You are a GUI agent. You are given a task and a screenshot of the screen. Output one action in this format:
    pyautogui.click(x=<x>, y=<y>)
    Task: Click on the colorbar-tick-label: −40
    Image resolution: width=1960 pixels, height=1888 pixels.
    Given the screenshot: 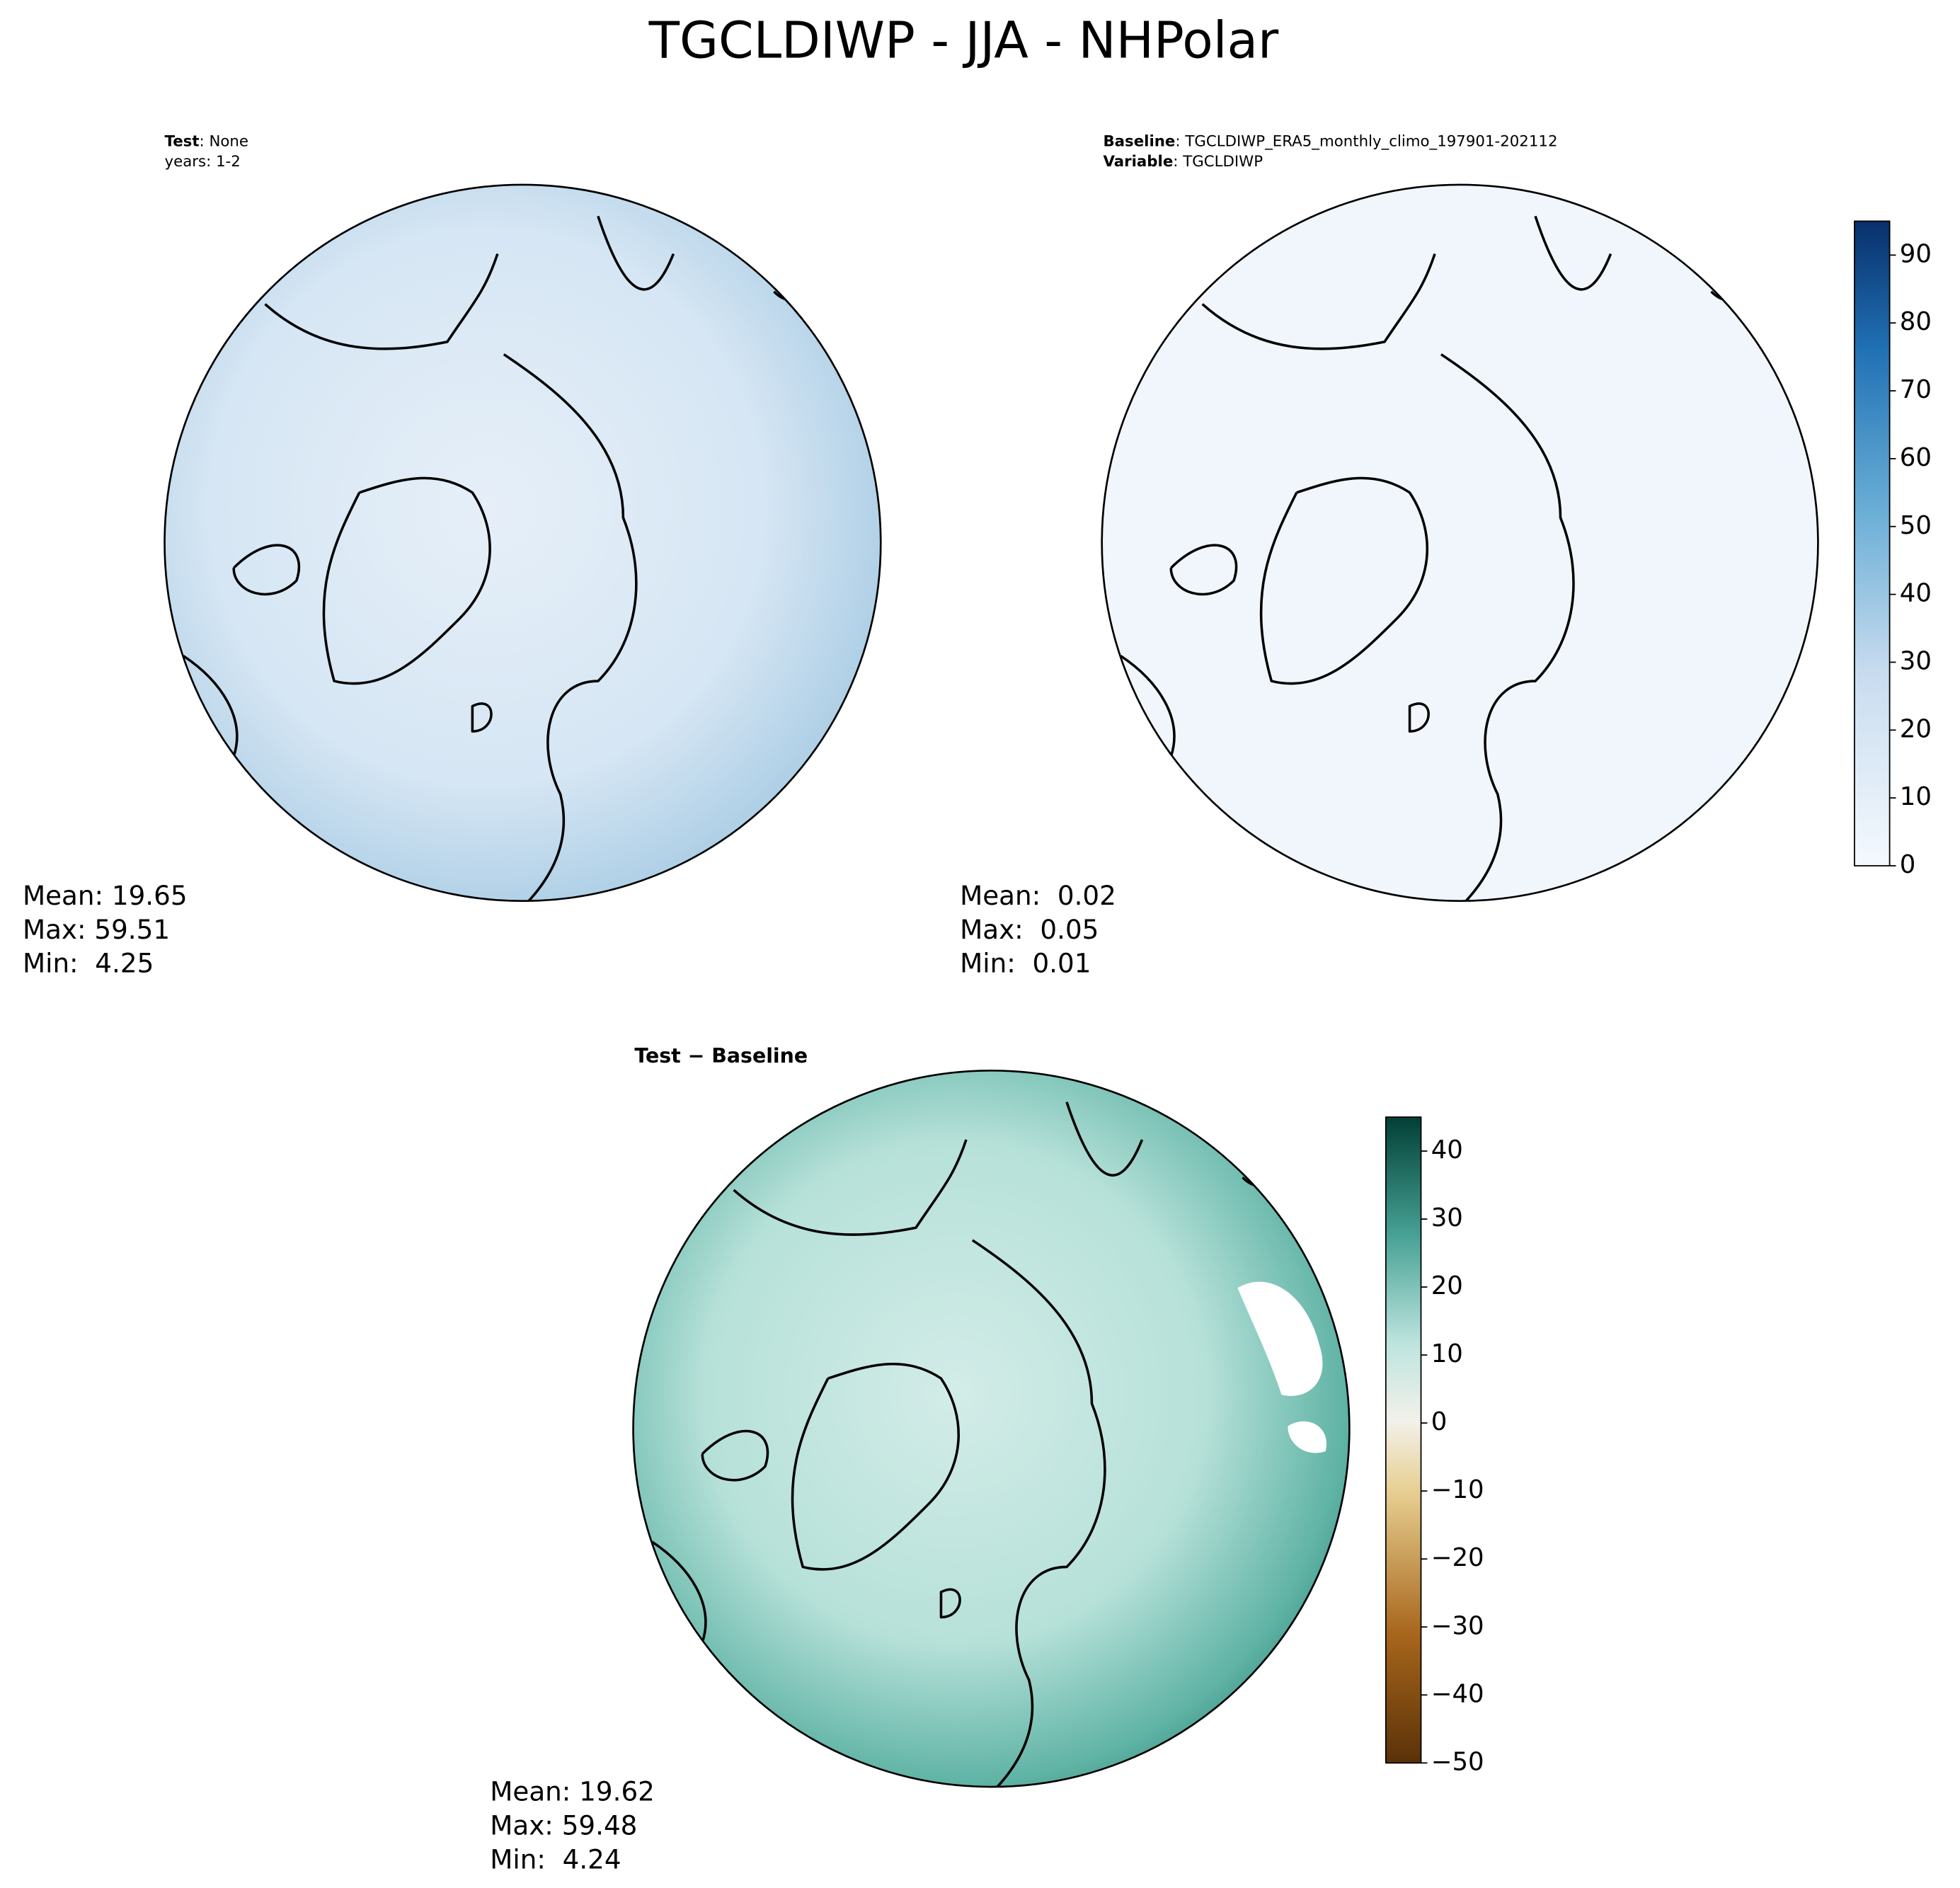 What is the action you would take?
    pyautogui.click(x=1457, y=1694)
    